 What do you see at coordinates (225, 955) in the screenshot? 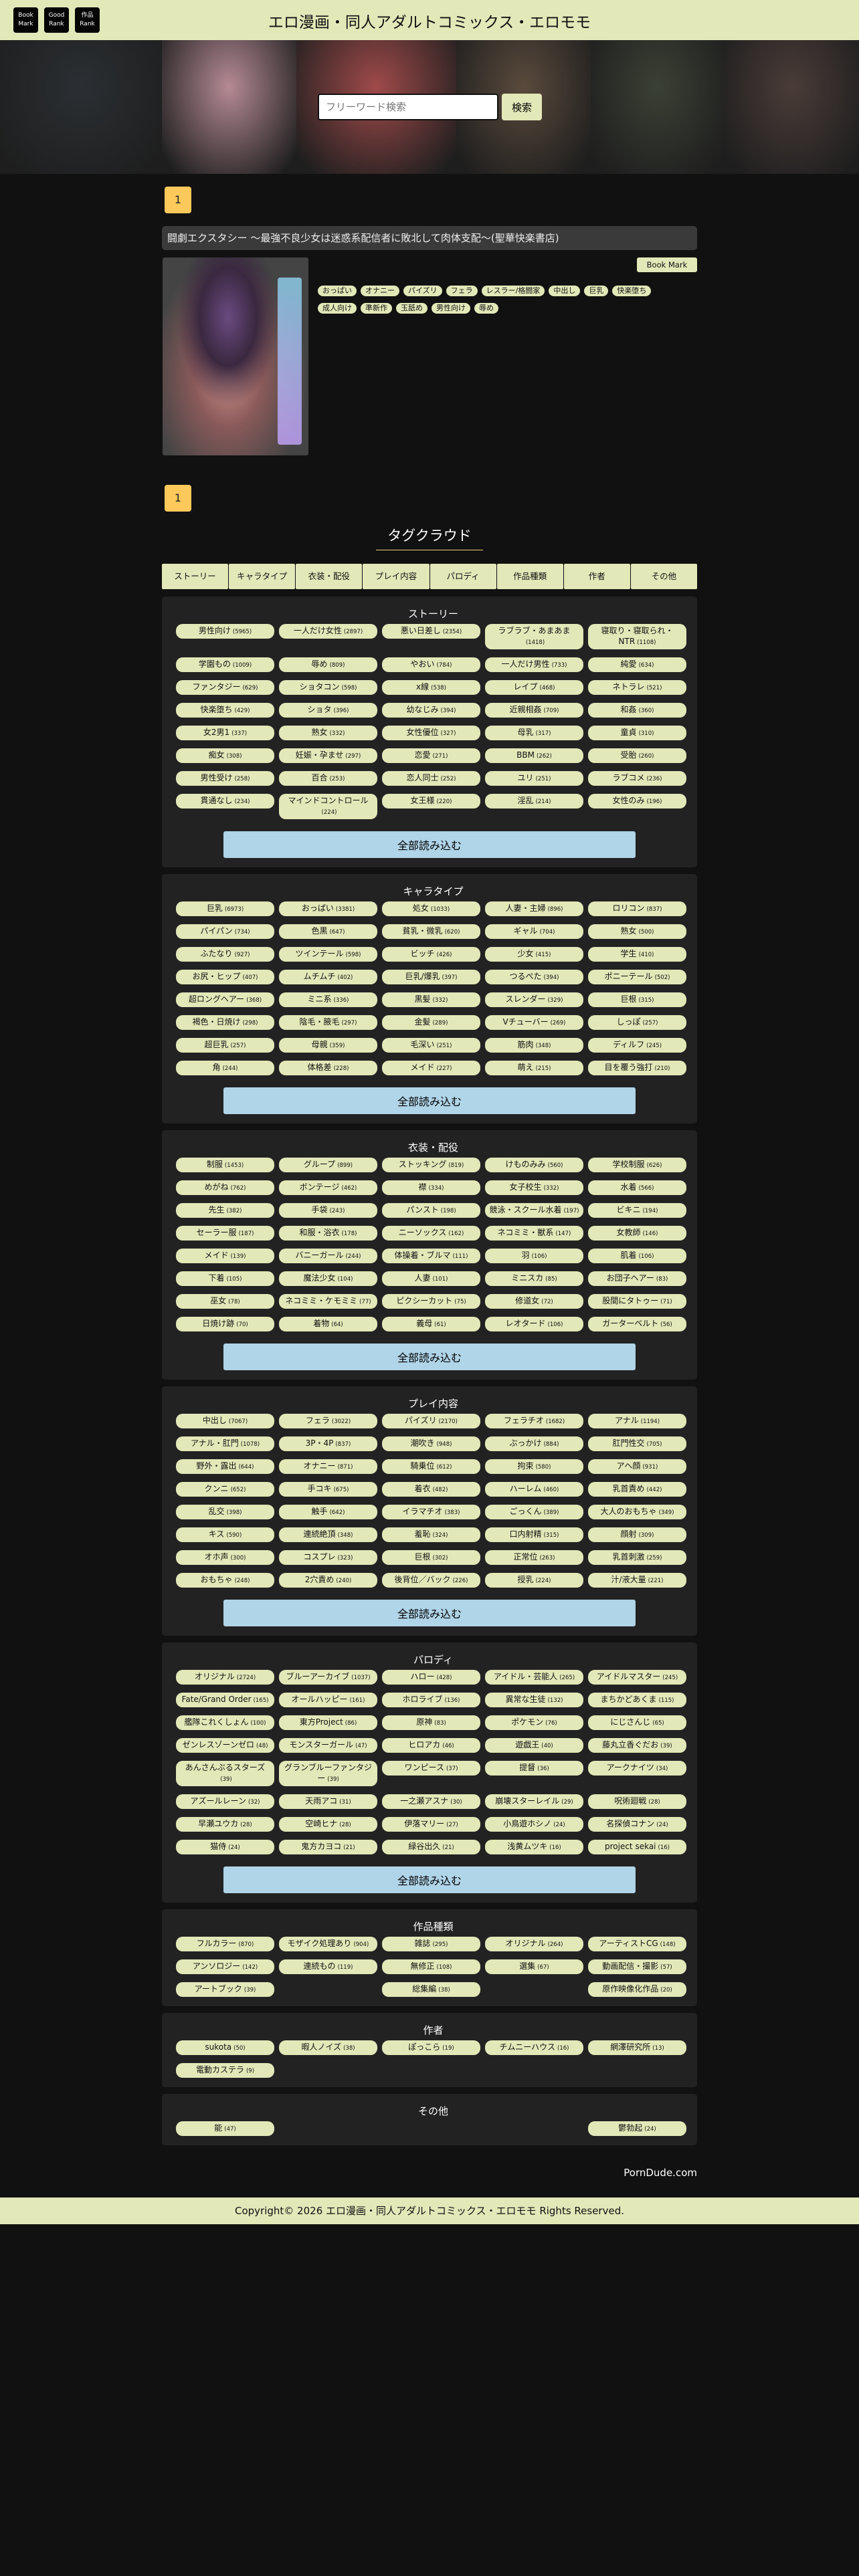
I see `tag: ふたなり927` at bounding box center [225, 955].